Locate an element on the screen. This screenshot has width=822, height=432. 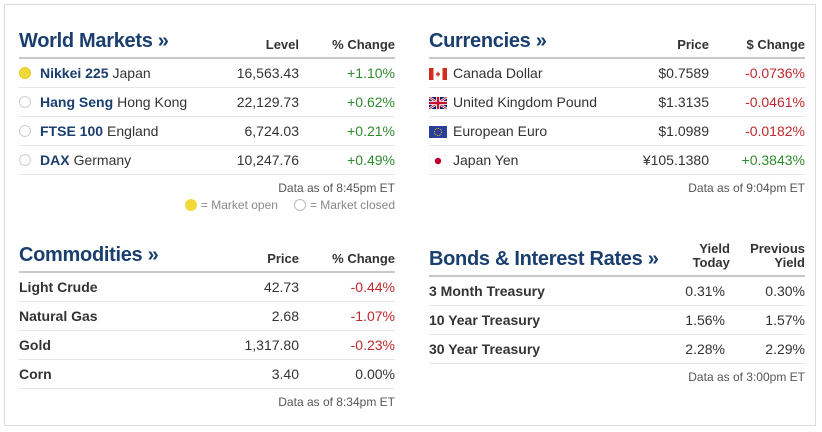
currency-name-cell: European Euro is located at coordinates (529, 131).